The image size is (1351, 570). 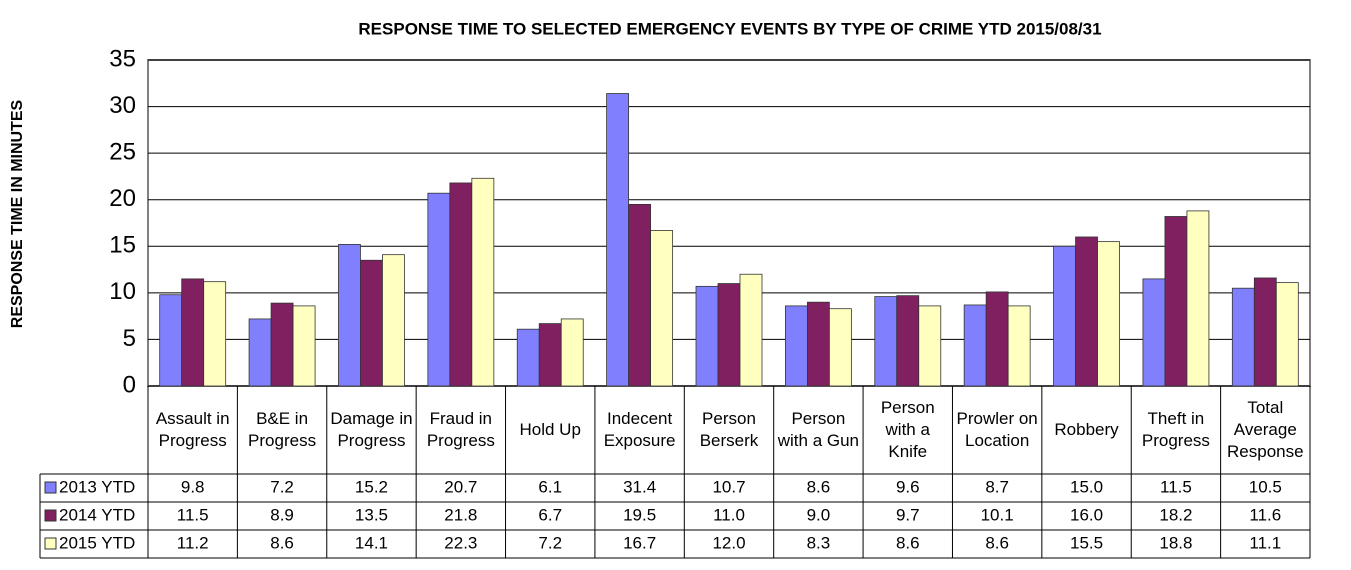 What do you see at coordinates (729, 429) in the screenshot?
I see `x-tick-label: Person Berserk` at bounding box center [729, 429].